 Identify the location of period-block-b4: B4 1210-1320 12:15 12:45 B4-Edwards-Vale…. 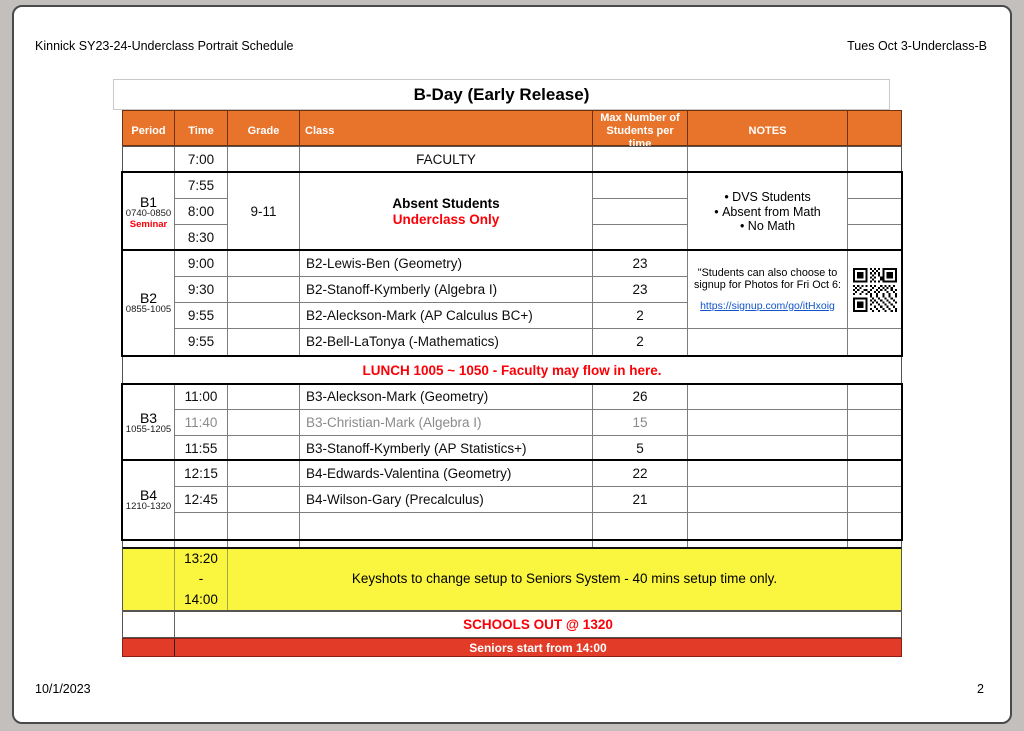
(512, 500).